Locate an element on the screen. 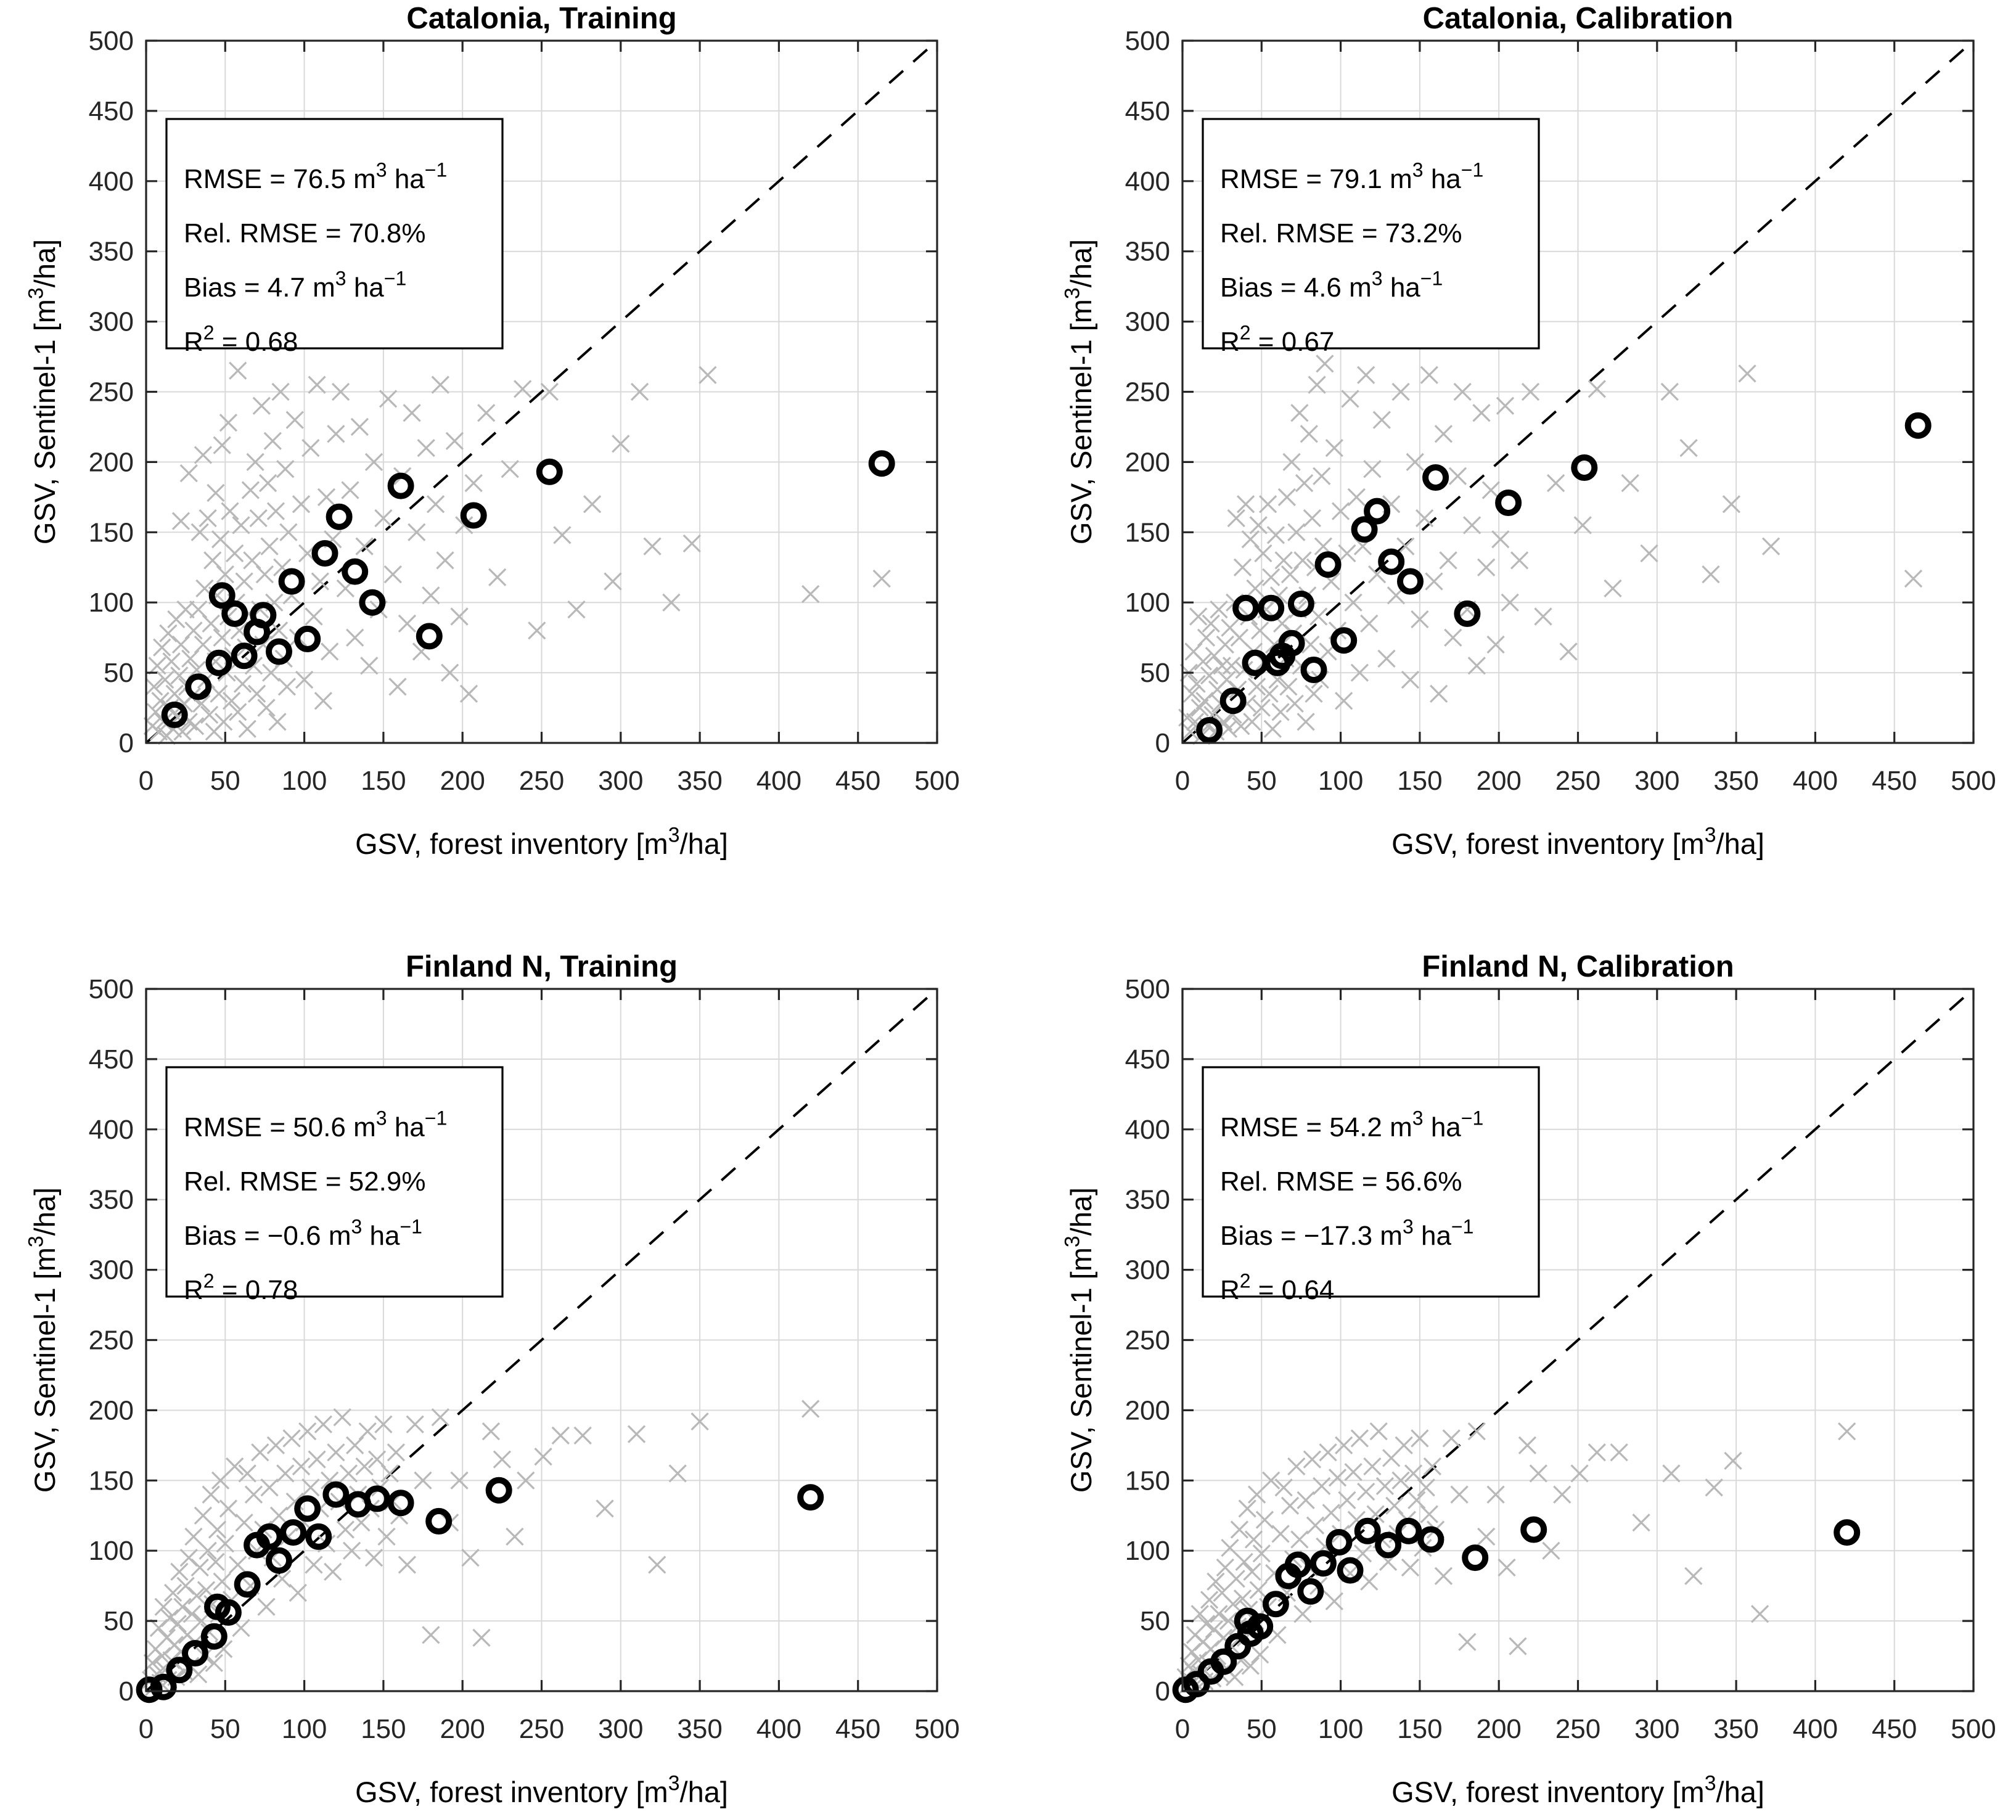 This screenshot has width=2016, height=1820. stat-rel-rmse: Rel. RMSE = 56.6% is located at coordinates (1341, 1181).